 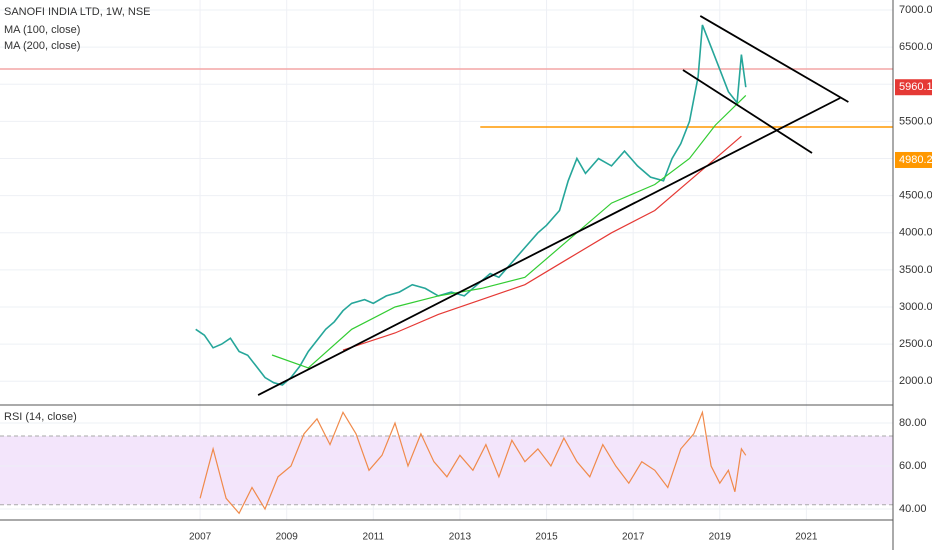 What do you see at coordinates (915, 233) in the screenshot?
I see `y-tick-label: 4000.00` at bounding box center [915, 233].